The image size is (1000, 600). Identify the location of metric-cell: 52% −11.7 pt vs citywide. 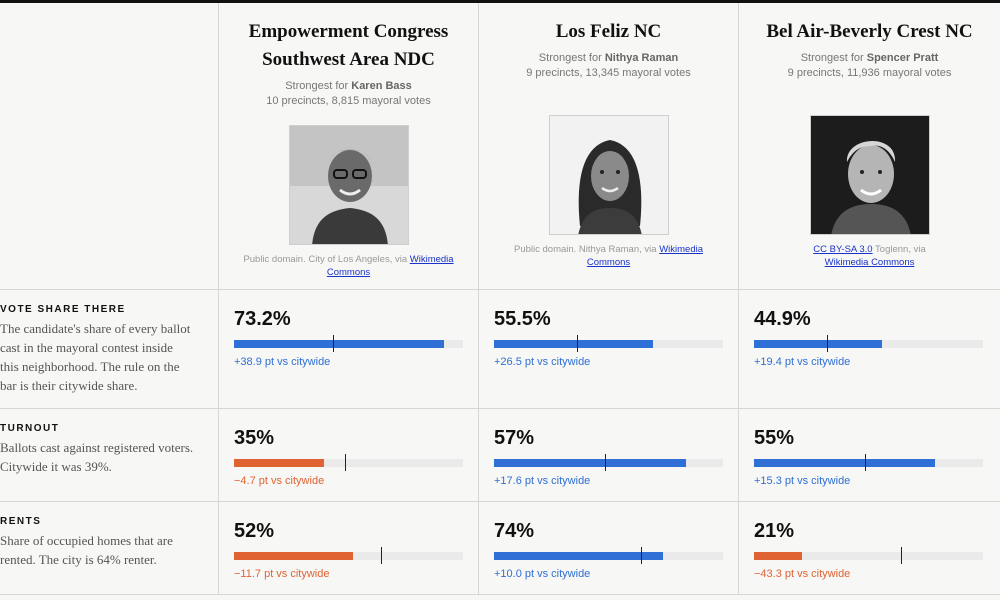
(349, 548).